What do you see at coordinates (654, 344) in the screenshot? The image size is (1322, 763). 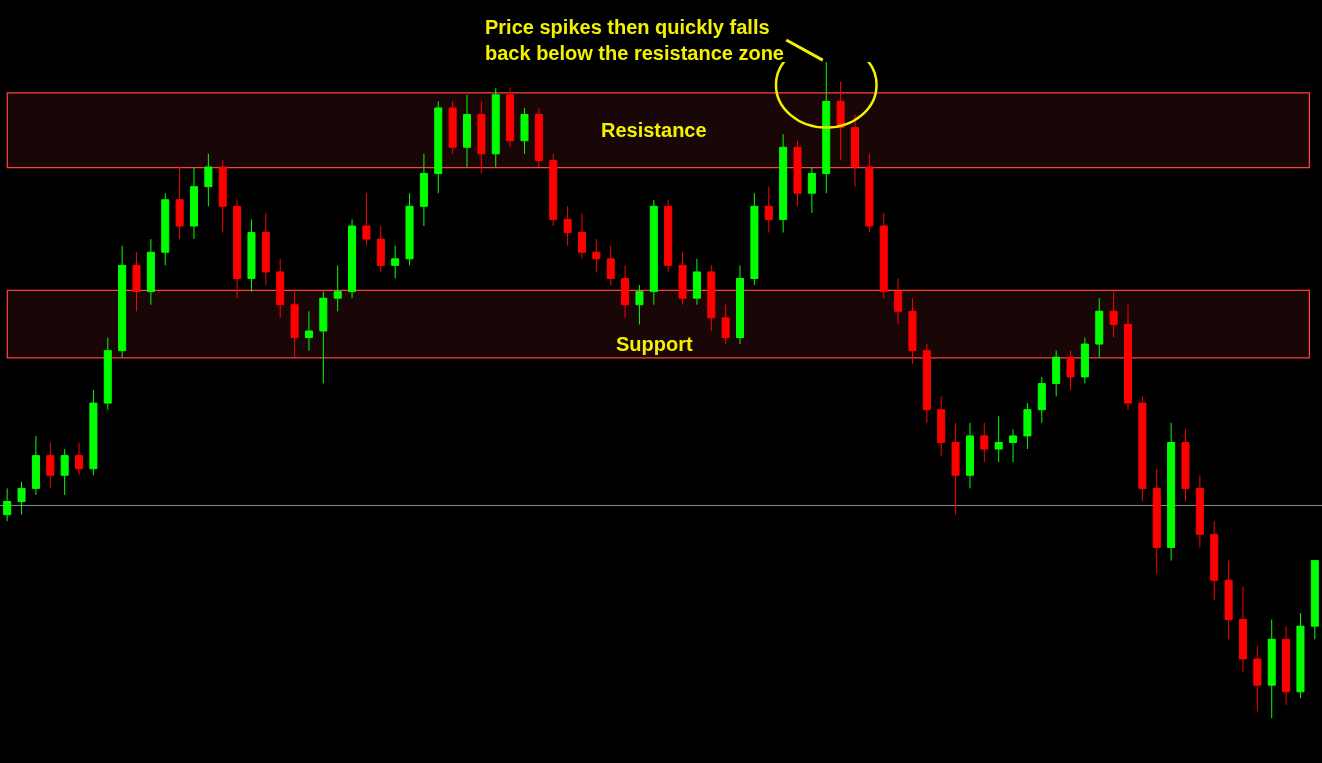 I see `band-label: Support` at bounding box center [654, 344].